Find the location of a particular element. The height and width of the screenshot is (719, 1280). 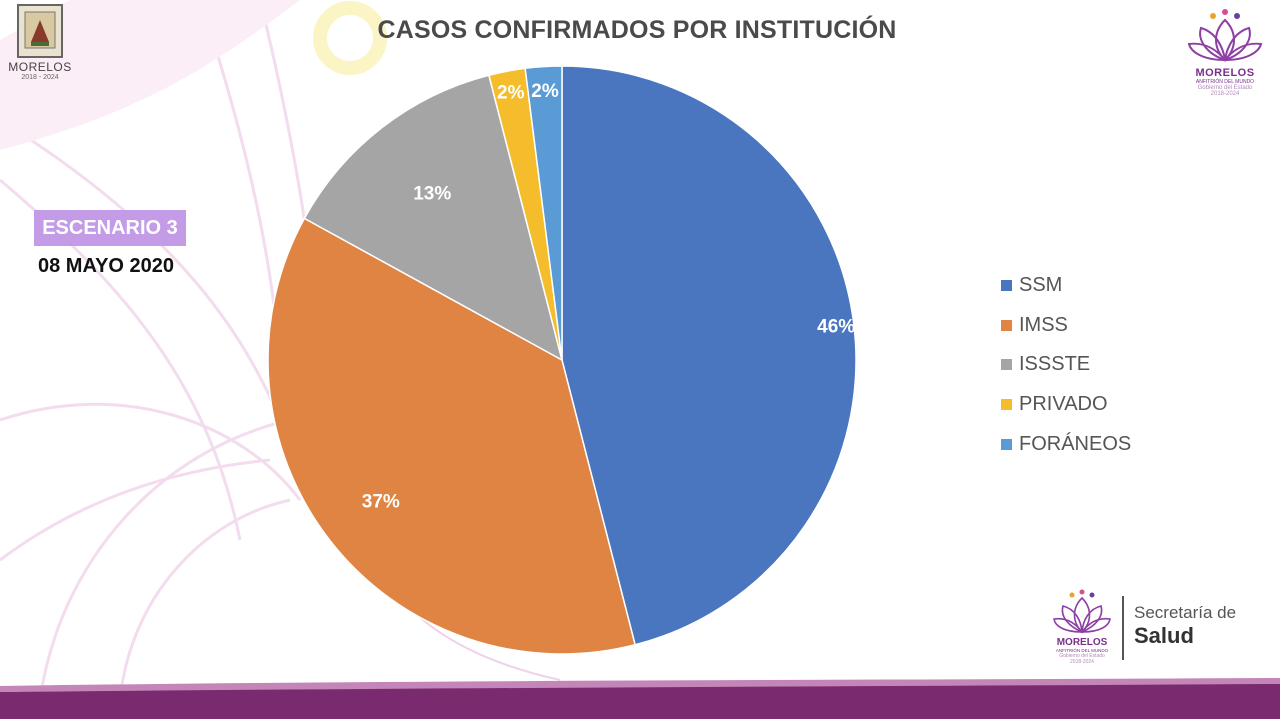

morelos-state-logo: MORELOS 2018 - 2024 is located at coordinates (40, 42).